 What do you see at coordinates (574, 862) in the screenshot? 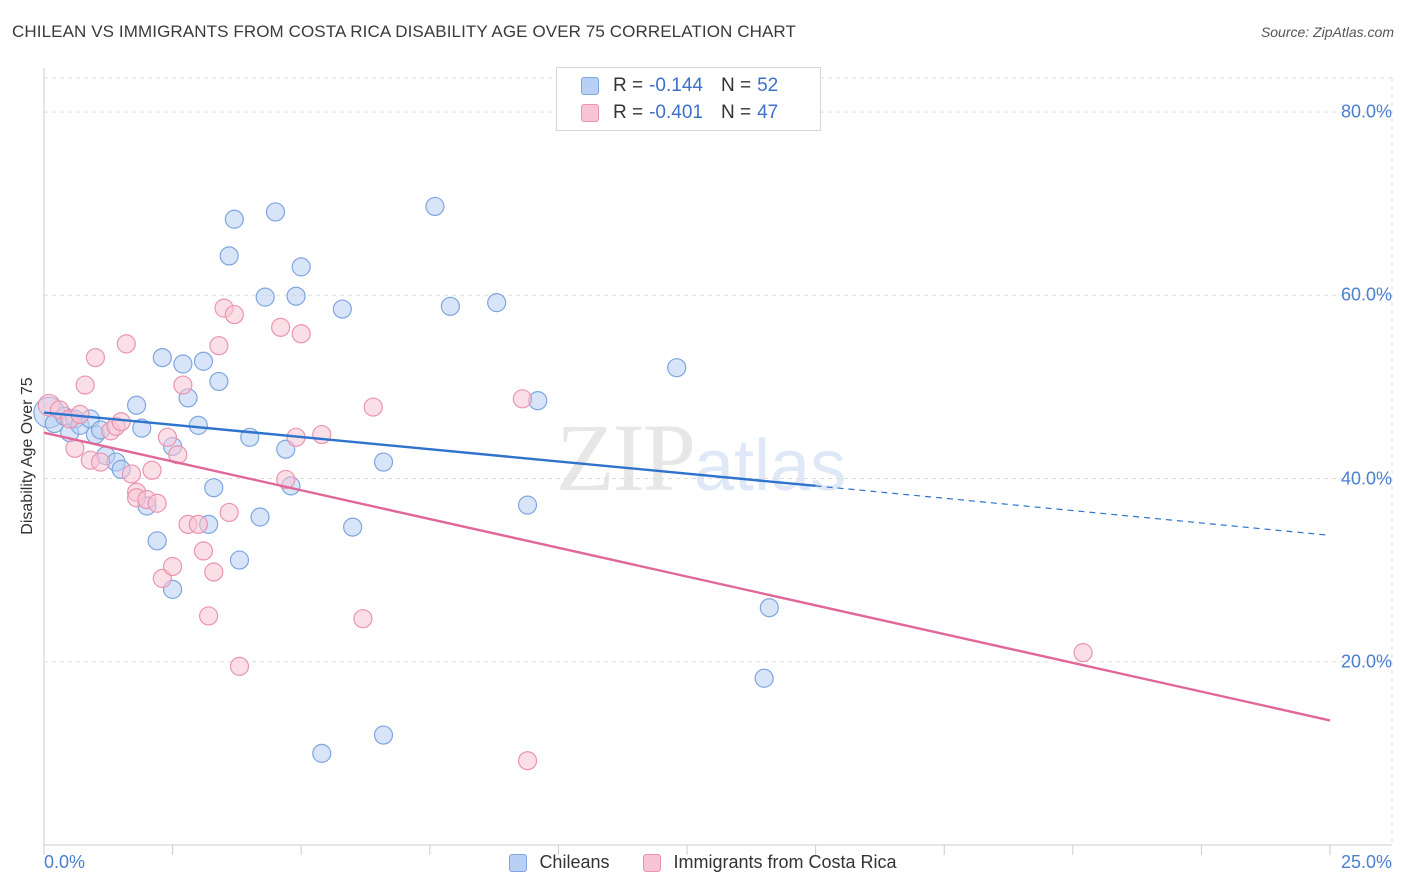
I see `series-label-chileans: Chileans` at bounding box center [574, 862].